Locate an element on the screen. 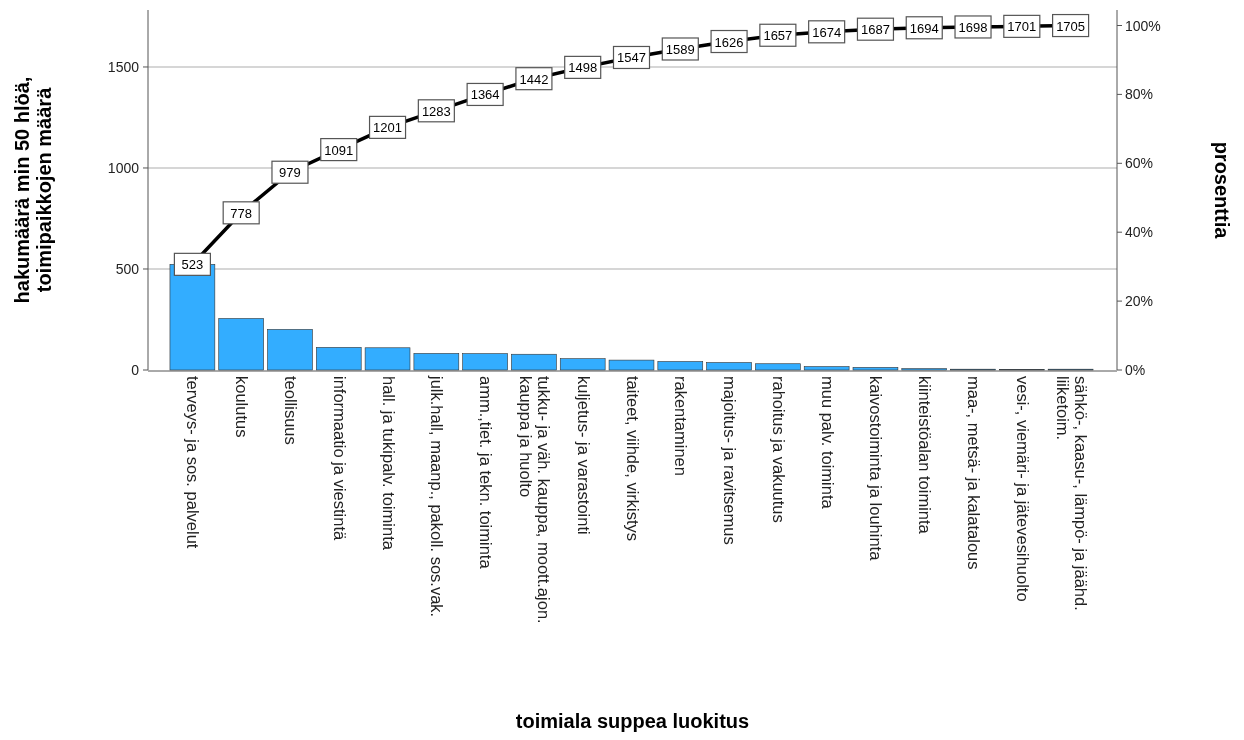 The width and height of the screenshot is (1244, 740). y2-tick-label: 0% is located at coordinates (1135, 370).